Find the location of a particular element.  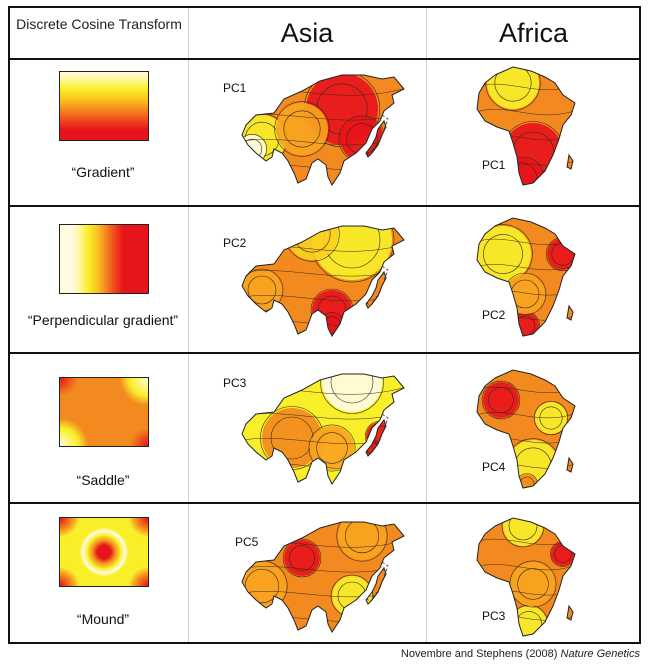

africa-map-pc1 is located at coordinates (526, 126).